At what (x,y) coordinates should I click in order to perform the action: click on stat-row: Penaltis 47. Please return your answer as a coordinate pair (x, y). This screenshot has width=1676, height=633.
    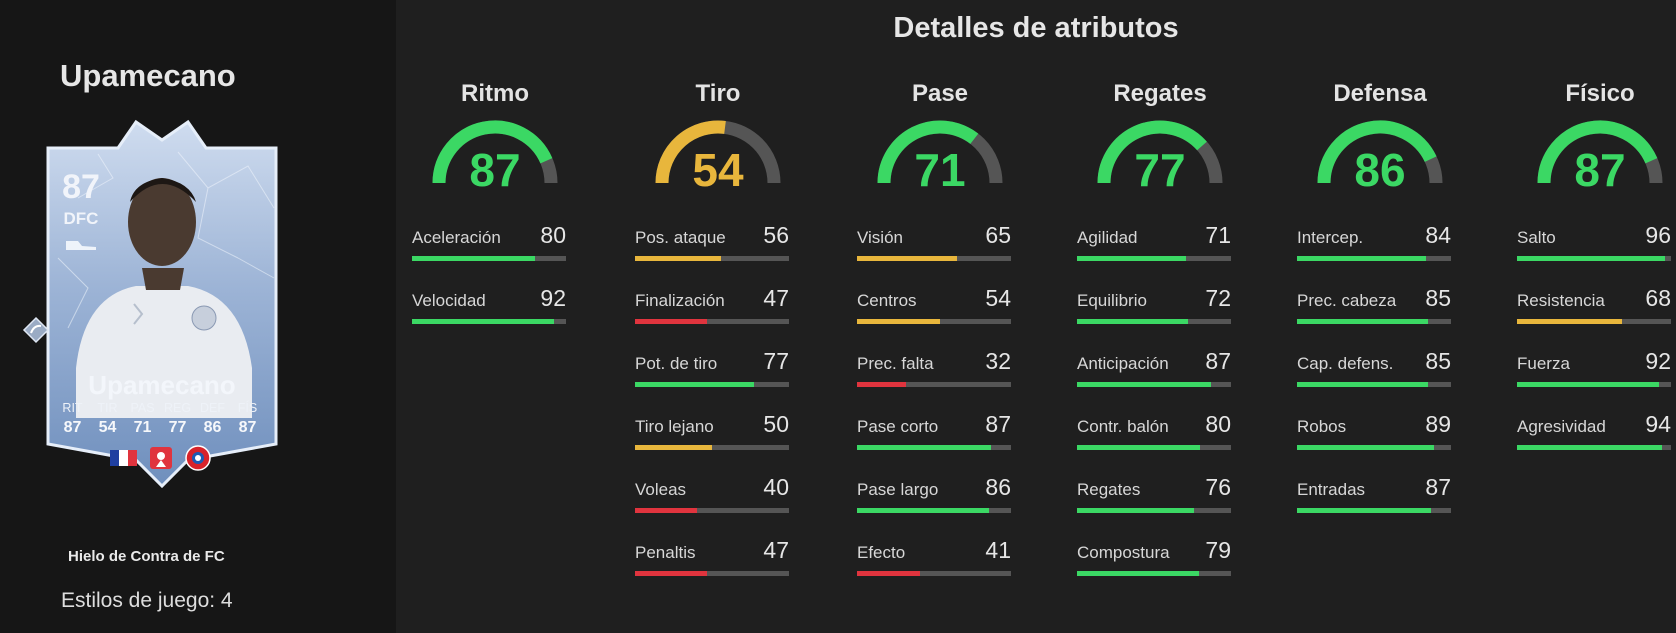
    Looking at the image, I should click on (718, 563).